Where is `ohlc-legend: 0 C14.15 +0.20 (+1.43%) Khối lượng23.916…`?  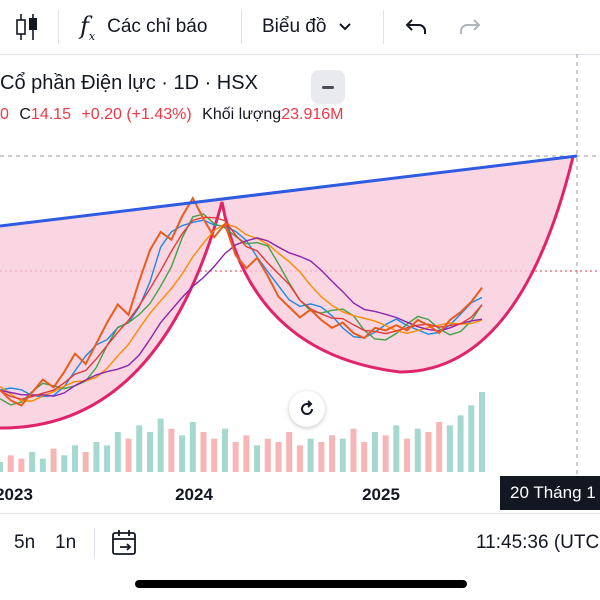
ohlc-legend: 0 C14.15 +0.20 (+1.43%) Khối lượng23.916… is located at coordinates (171, 115).